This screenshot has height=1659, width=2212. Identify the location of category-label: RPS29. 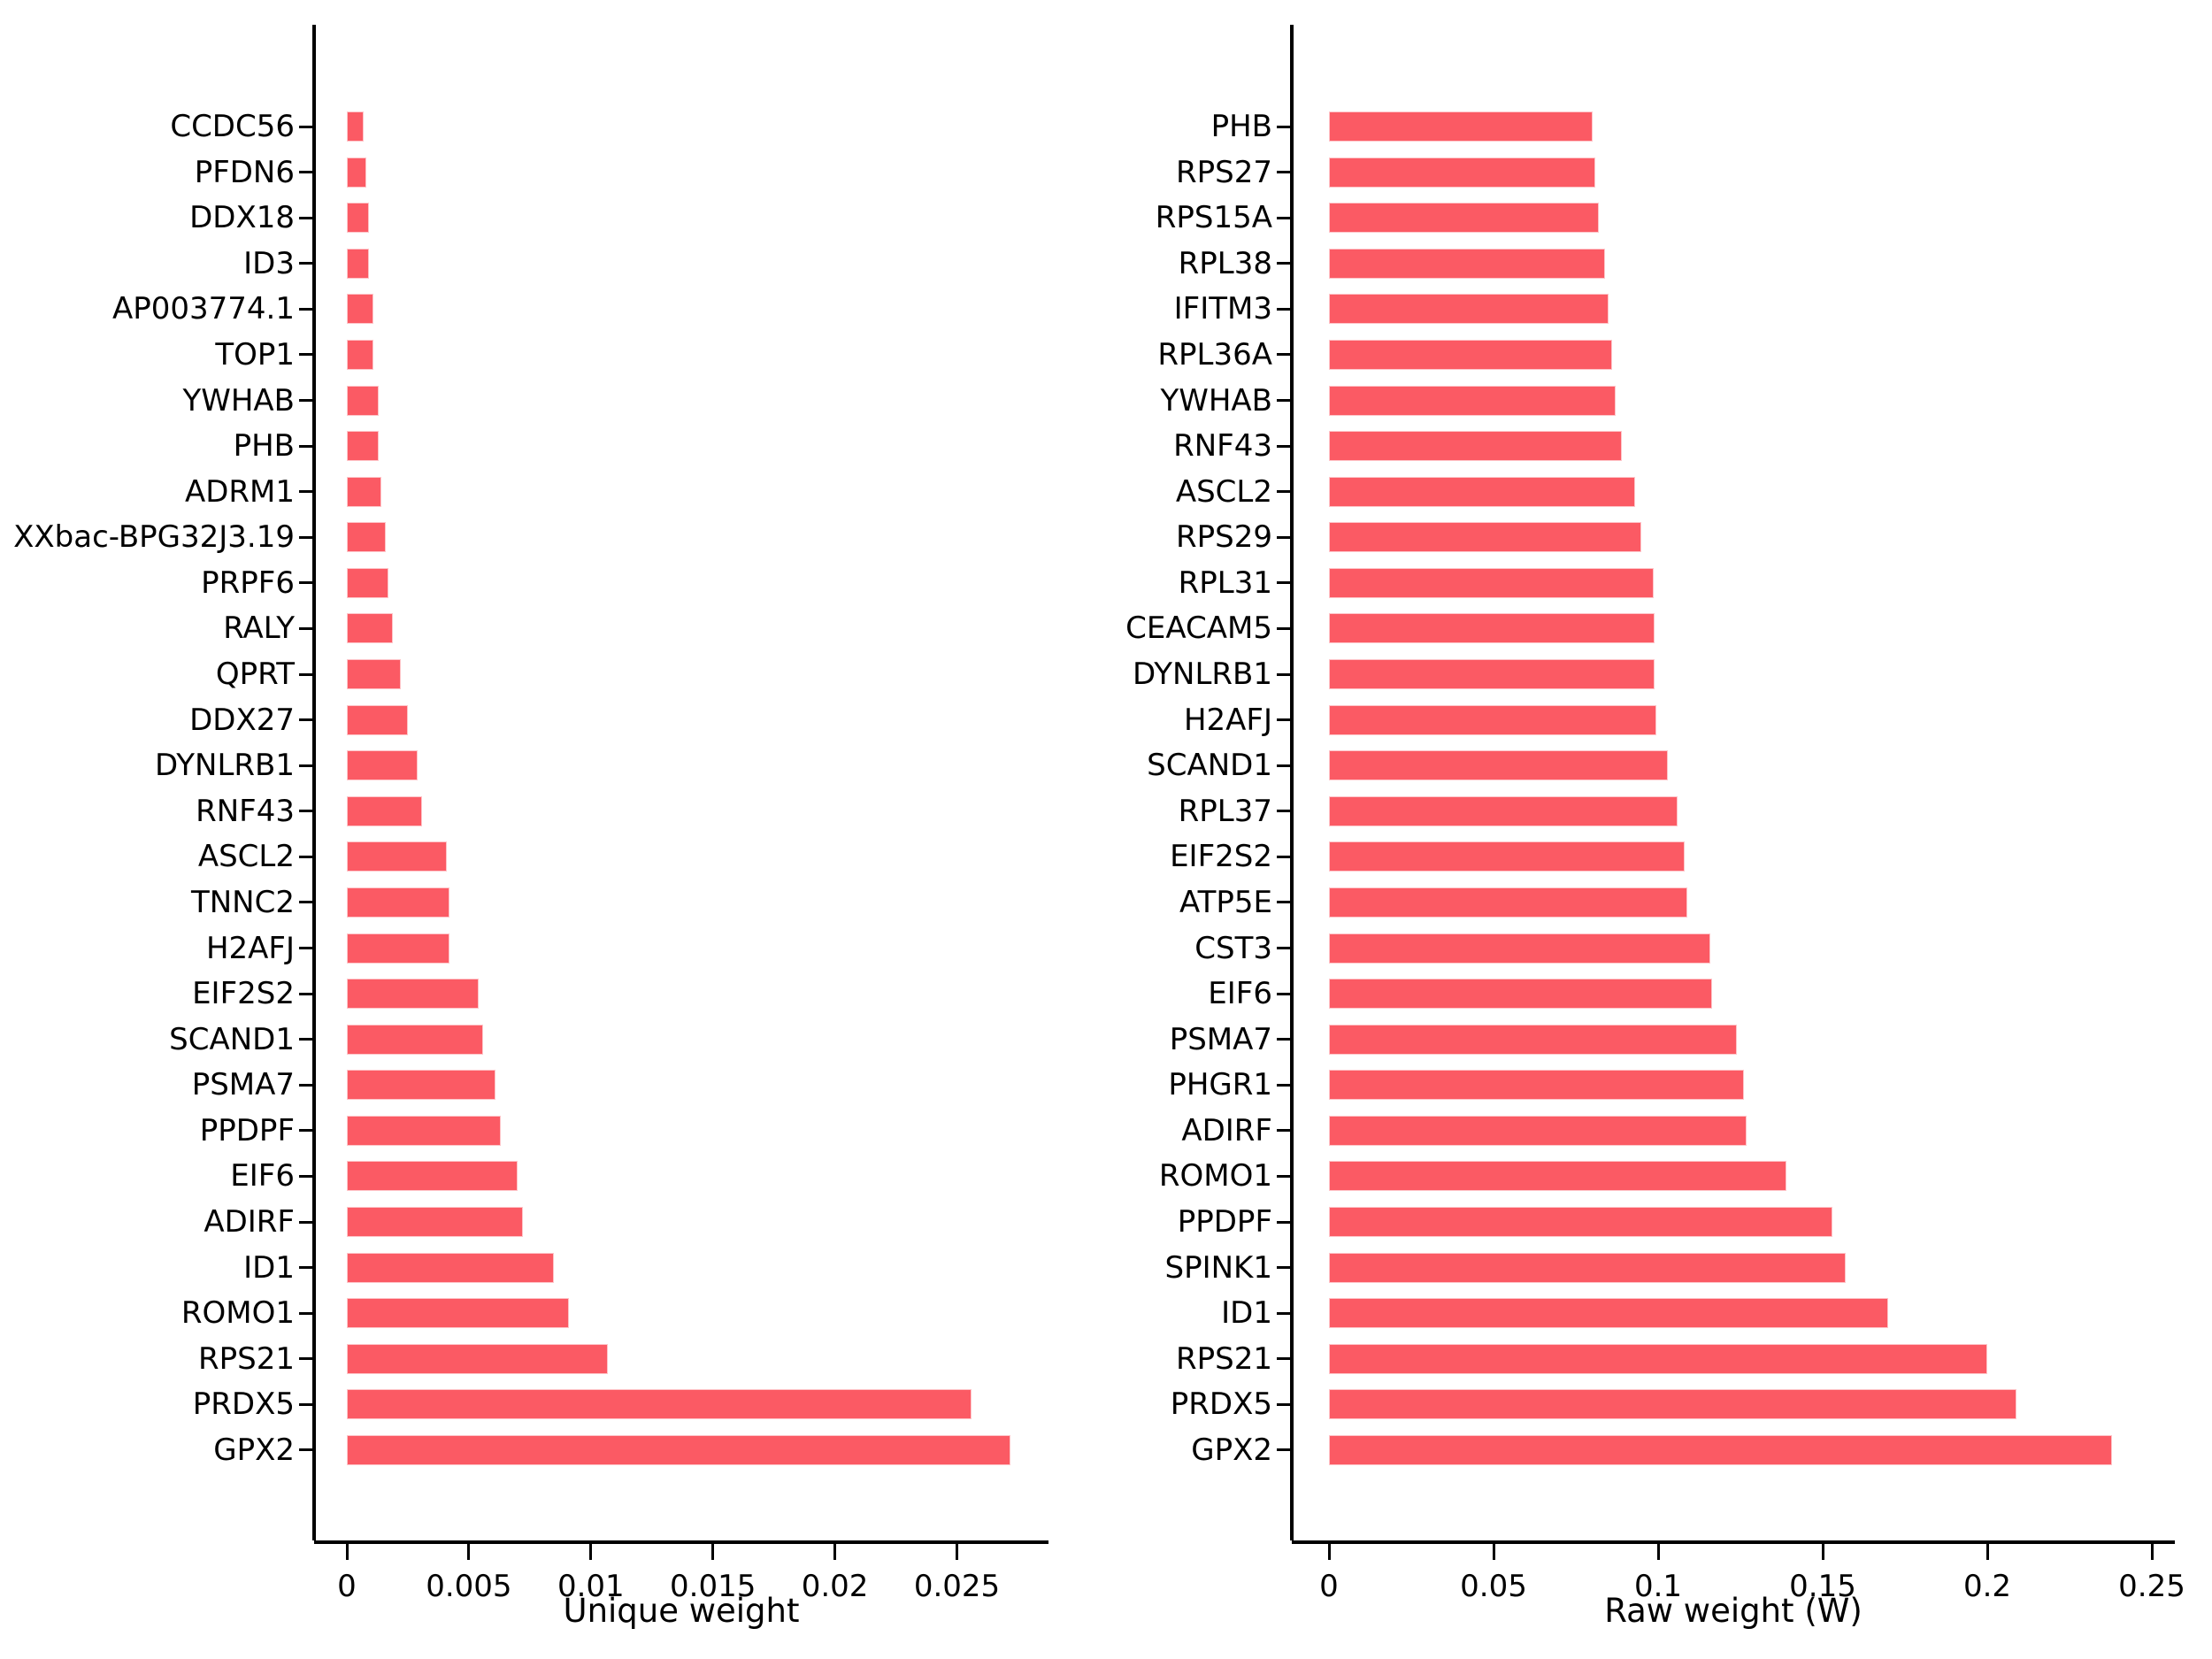
(1224, 537).